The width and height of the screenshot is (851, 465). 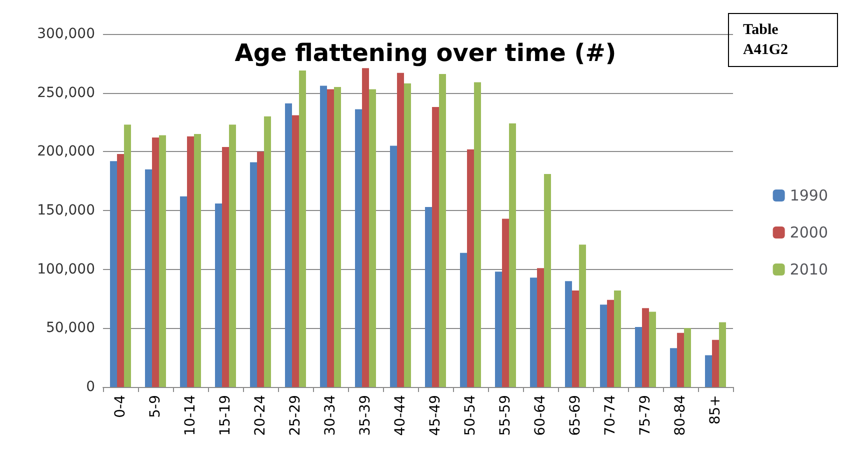 What do you see at coordinates (783, 40) in the screenshot?
I see `note-box: Table A41G2` at bounding box center [783, 40].